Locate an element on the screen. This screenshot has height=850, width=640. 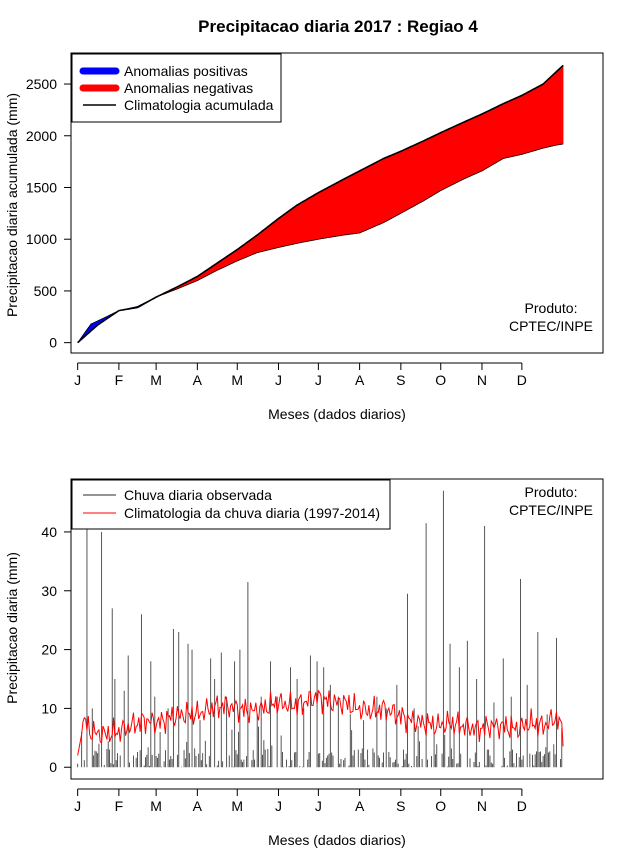
top-x-tick-label: D is located at coordinates (522, 380).